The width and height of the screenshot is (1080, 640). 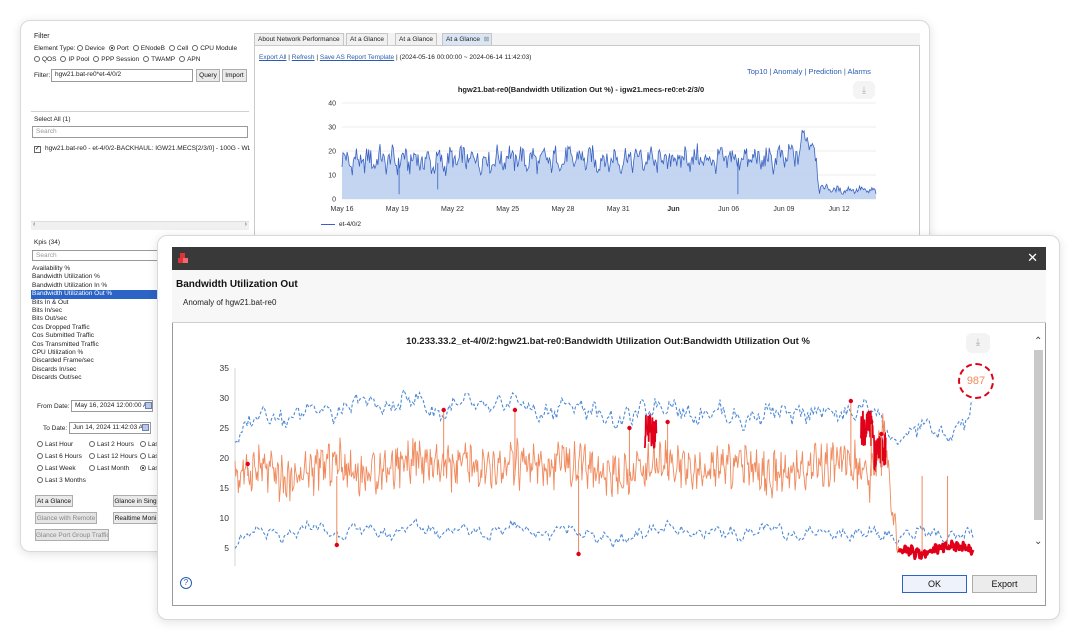 What do you see at coordinates (303, 57) in the screenshot?
I see `refresh-link: Refresh` at bounding box center [303, 57].